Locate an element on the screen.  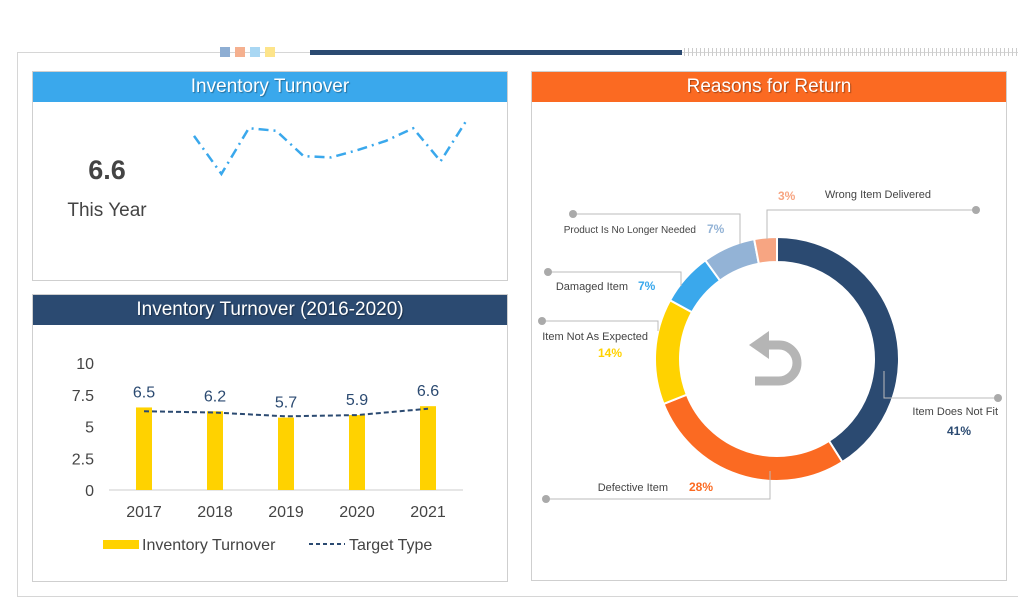
turnover-sparkline is located at coordinates (331, 147).